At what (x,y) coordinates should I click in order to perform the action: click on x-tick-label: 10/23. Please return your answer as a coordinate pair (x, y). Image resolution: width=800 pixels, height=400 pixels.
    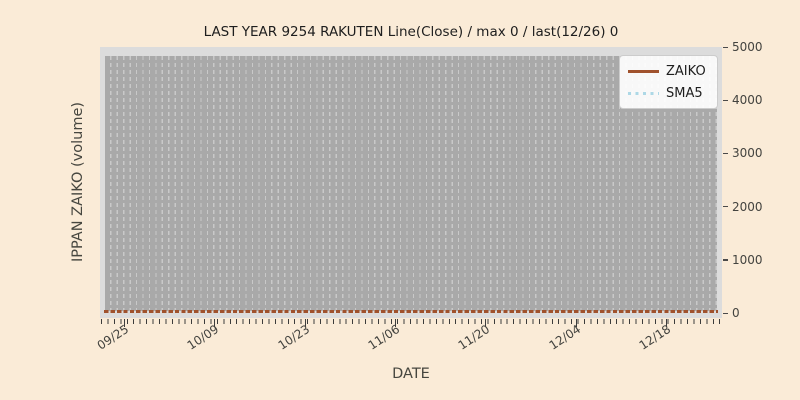
    Looking at the image, I should click on (294, 337).